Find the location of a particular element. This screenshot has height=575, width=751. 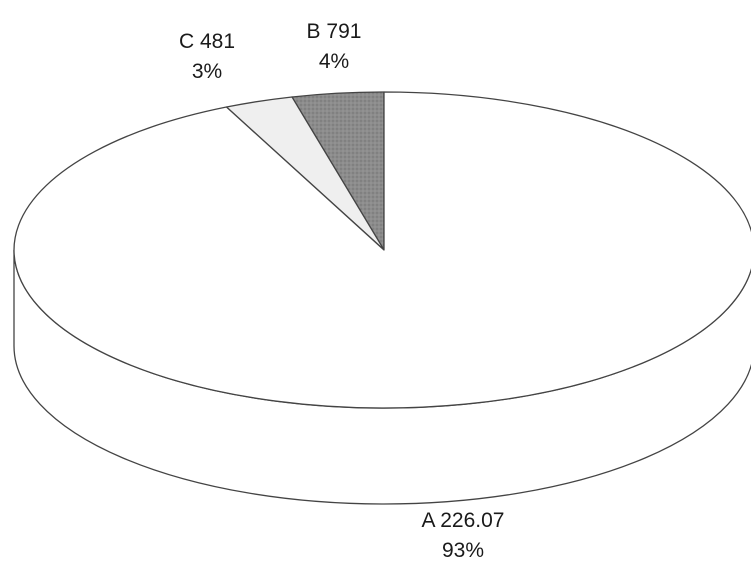

slice-label-b-value: B 791 is located at coordinates (334, 31).